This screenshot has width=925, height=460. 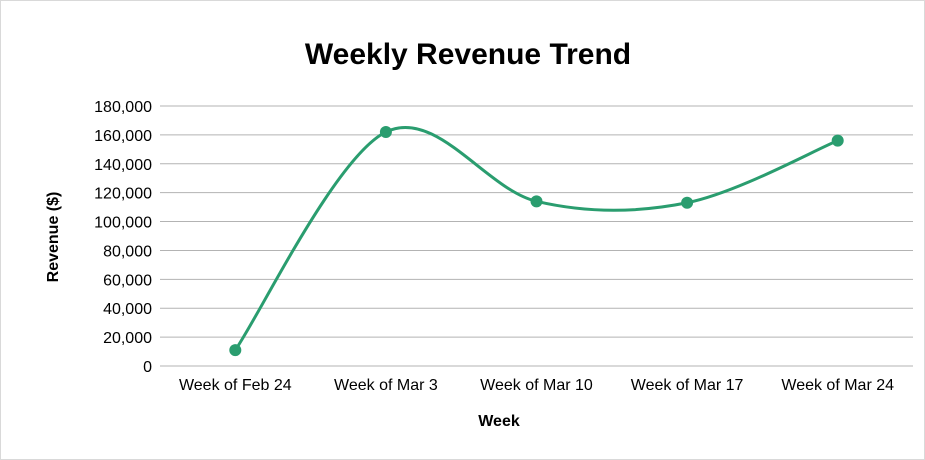 I want to click on y-tick-label: 120,000, so click(x=123, y=194).